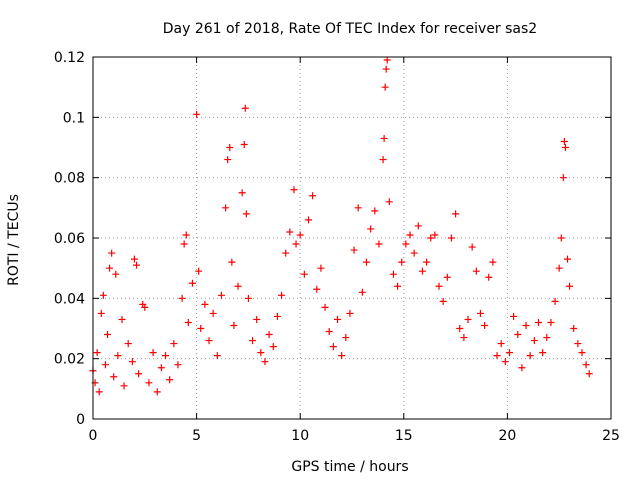 This screenshot has height=480, width=640. What do you see at coordinates (74, 118) in the screenshot?
I see `y-tick-label: 0.1` at bounding box center [74, 118].